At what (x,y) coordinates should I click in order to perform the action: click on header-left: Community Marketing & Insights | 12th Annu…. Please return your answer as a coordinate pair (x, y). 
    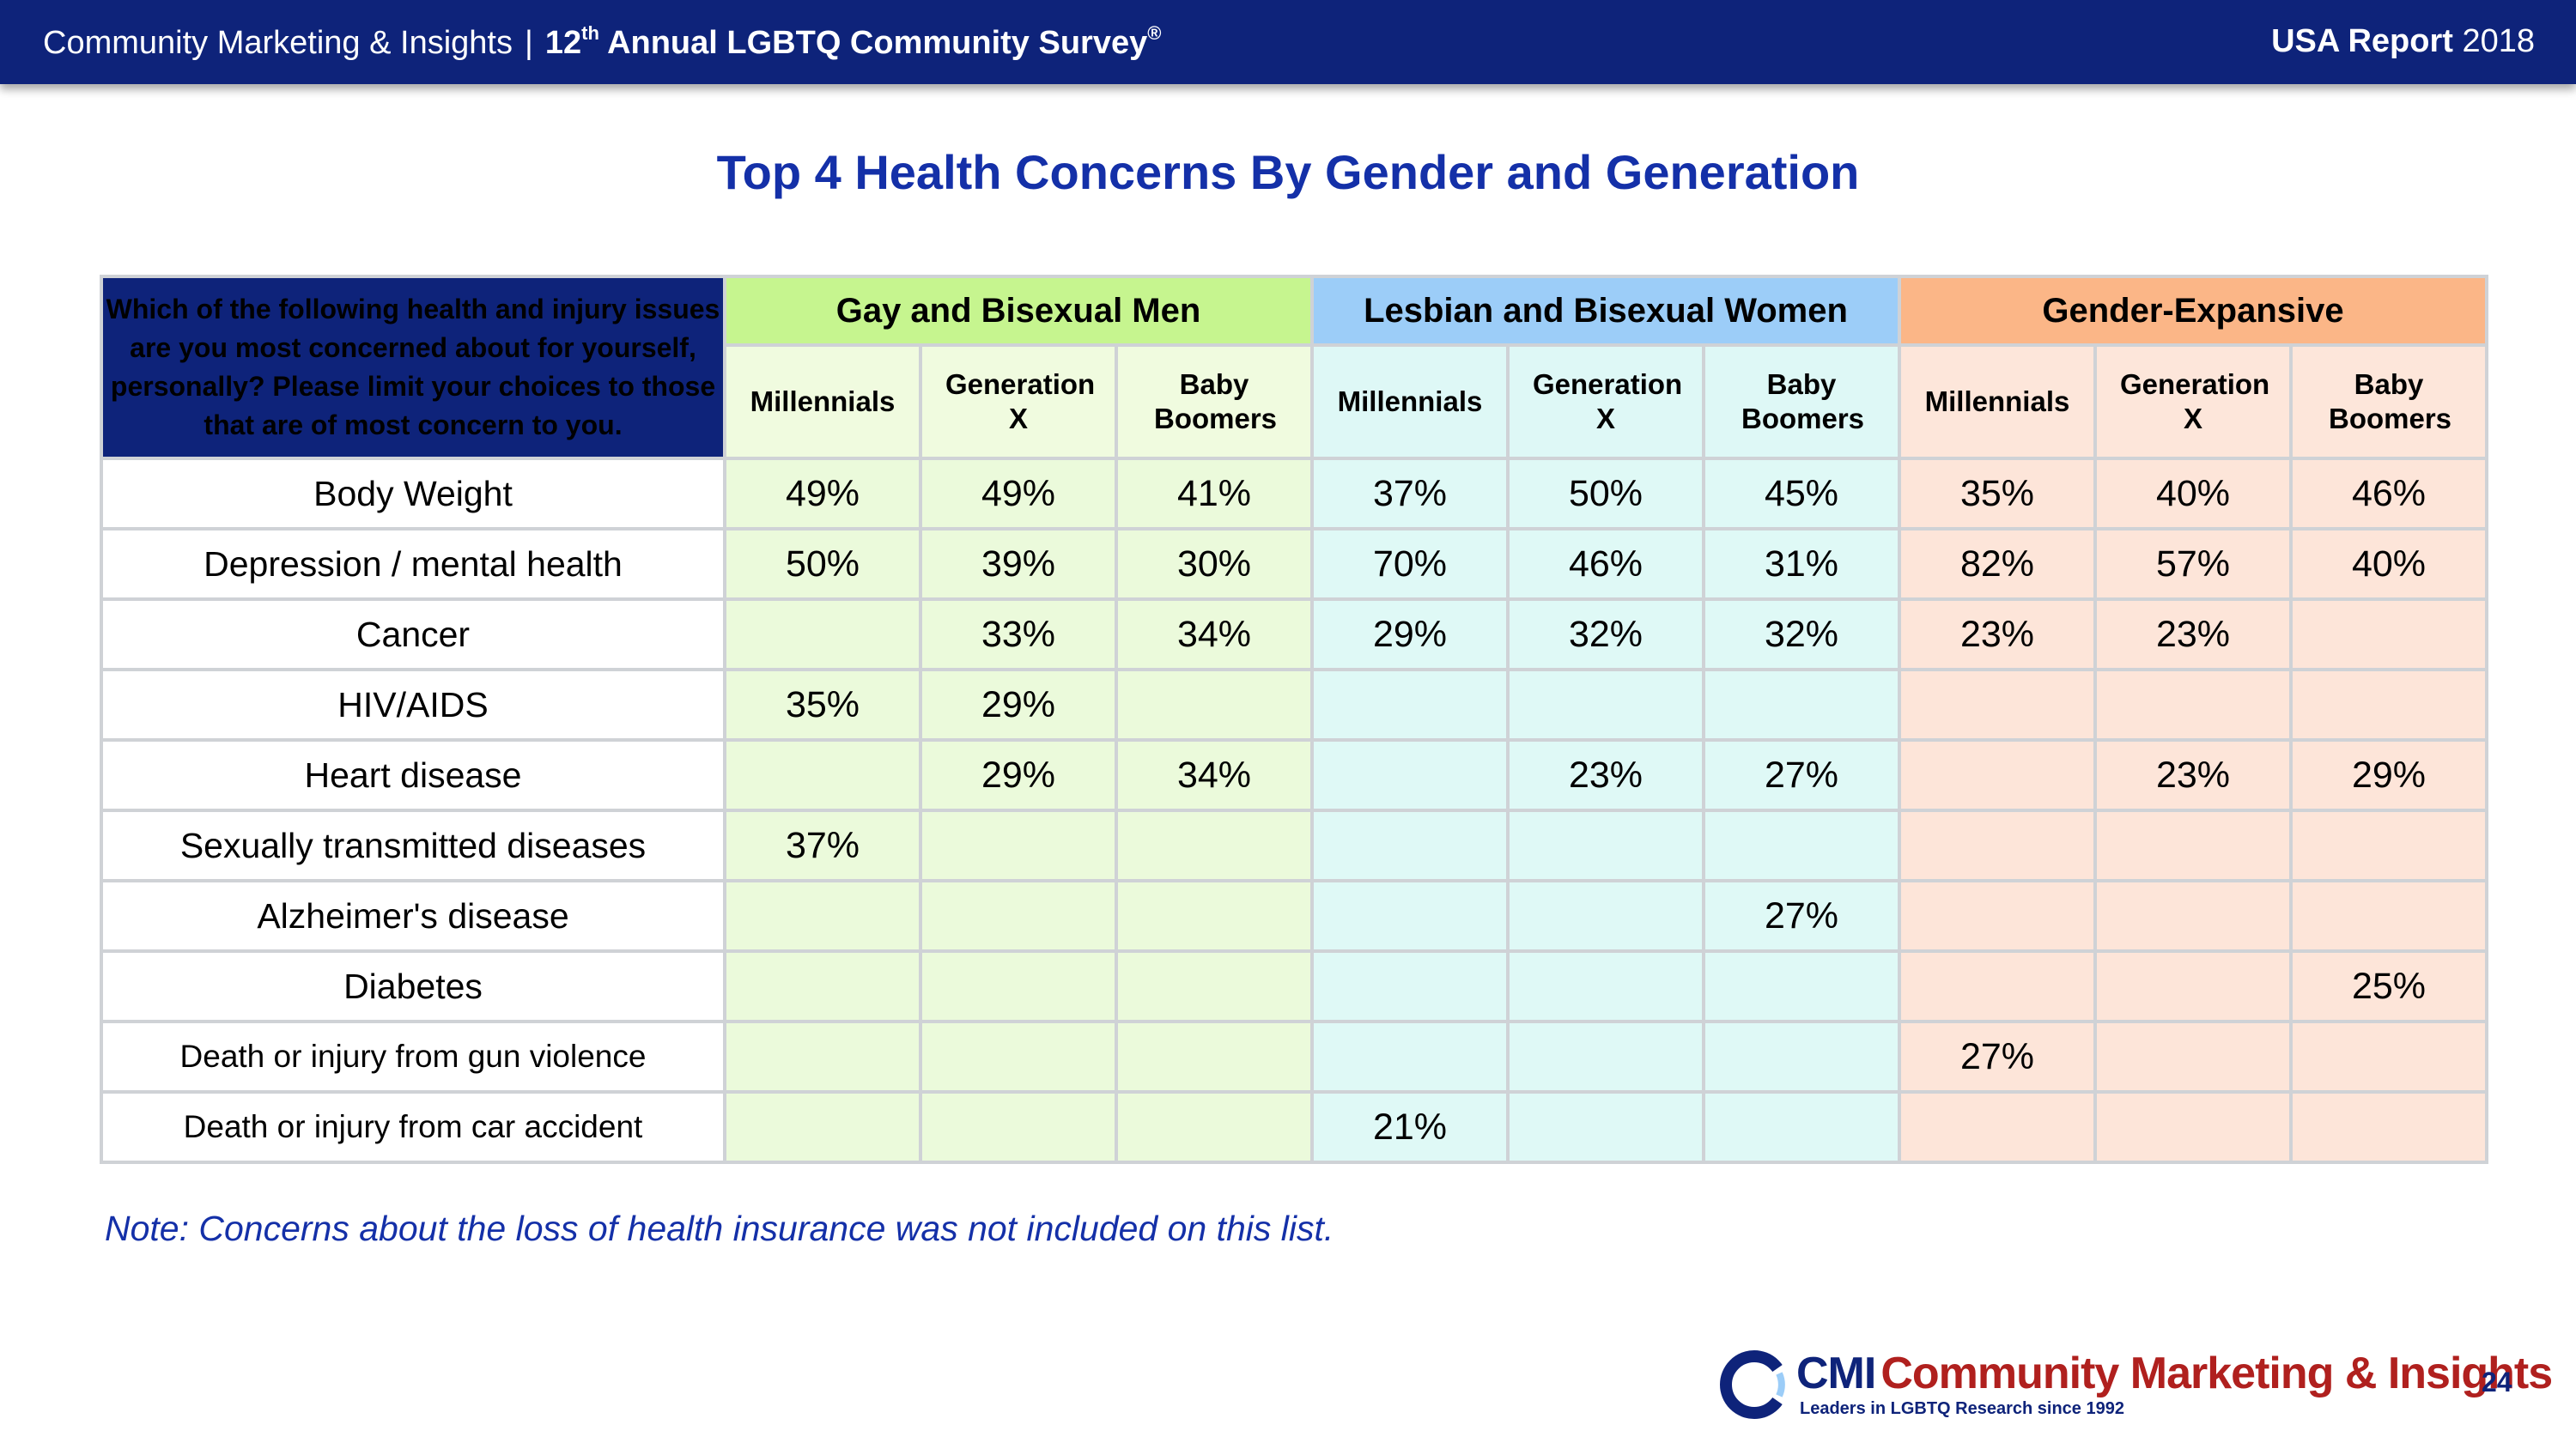
    Looking at the image, I should click on (602, 43).